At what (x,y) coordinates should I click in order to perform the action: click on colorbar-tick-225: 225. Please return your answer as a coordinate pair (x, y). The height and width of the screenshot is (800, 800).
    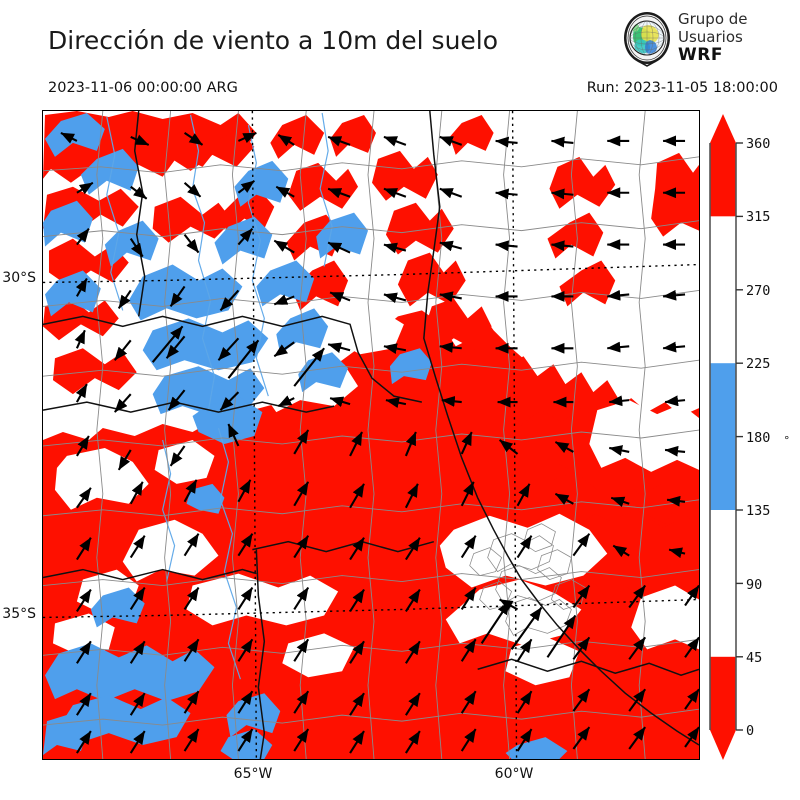
    Looking at the image, I should click on (758, 364).